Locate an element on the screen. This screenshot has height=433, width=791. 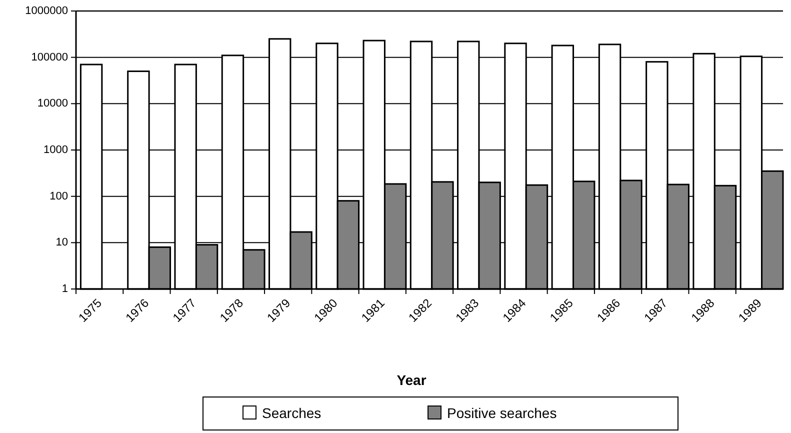
legend-label: Searches is located at coordinates (292, 413).